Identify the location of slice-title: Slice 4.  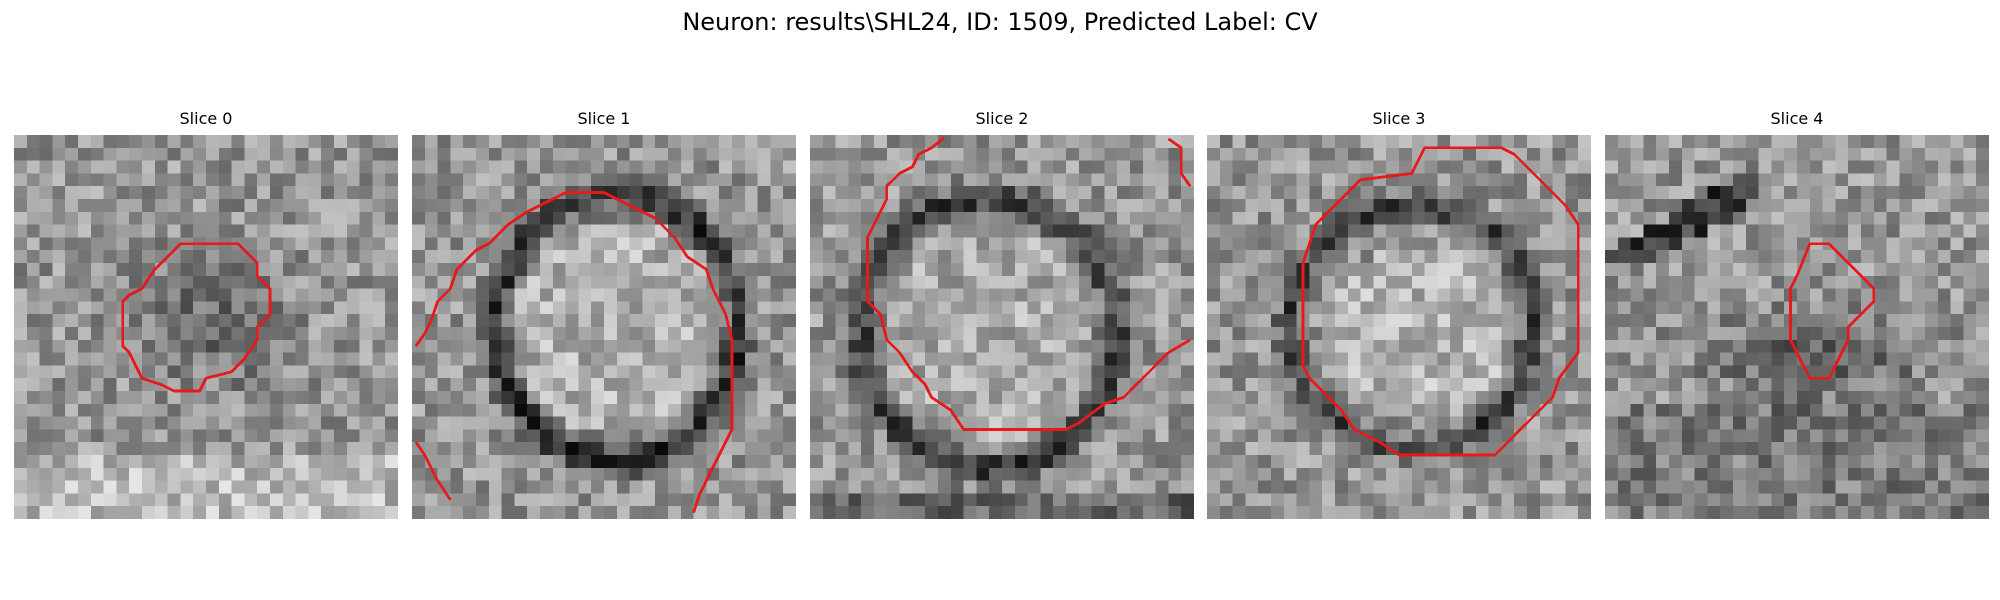
(1797, 118).